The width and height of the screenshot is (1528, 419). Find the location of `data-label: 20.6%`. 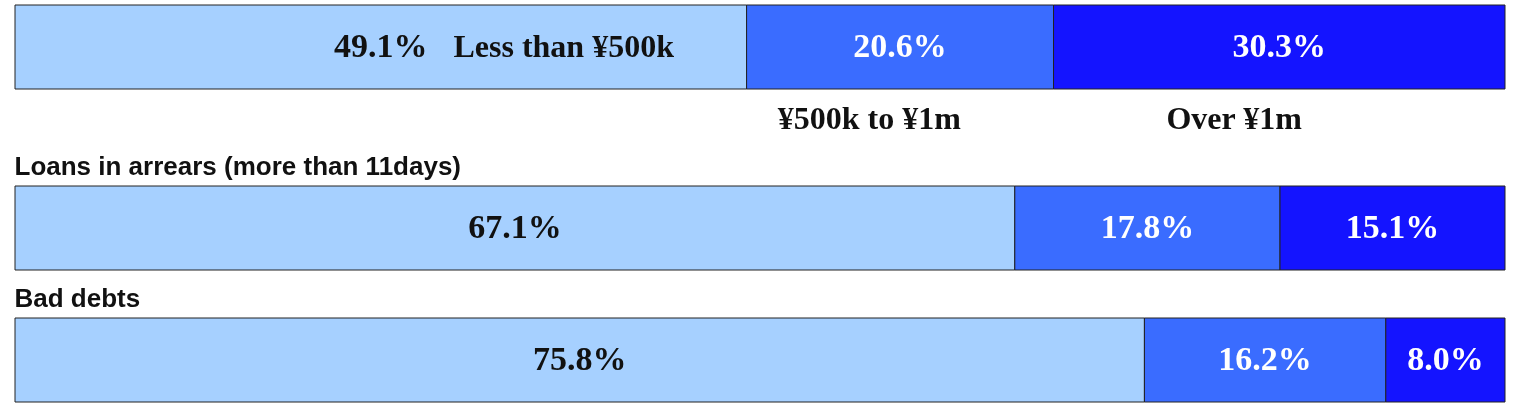

data-label: 20.6% is located at coordinates (900, 45).